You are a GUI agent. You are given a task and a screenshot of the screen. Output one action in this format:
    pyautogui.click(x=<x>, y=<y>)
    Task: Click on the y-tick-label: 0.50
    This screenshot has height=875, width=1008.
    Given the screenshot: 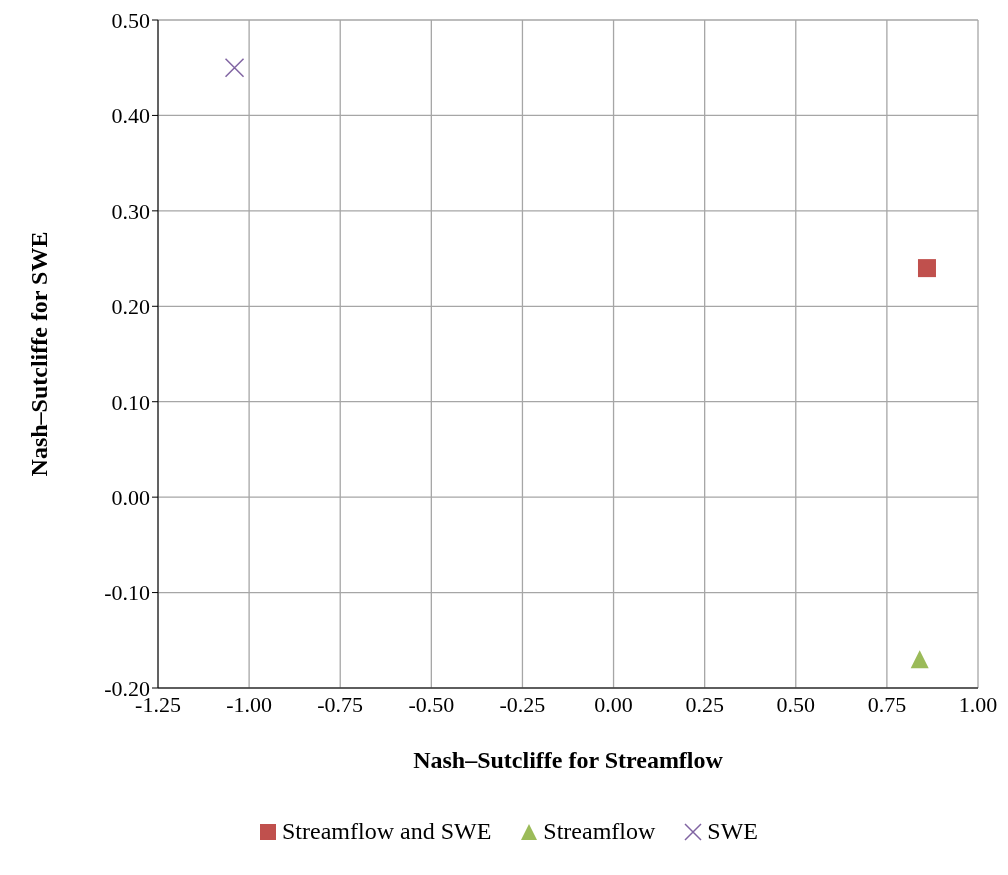 What is the action you would take?
    pyautogui.click(x=130, y=20)
    